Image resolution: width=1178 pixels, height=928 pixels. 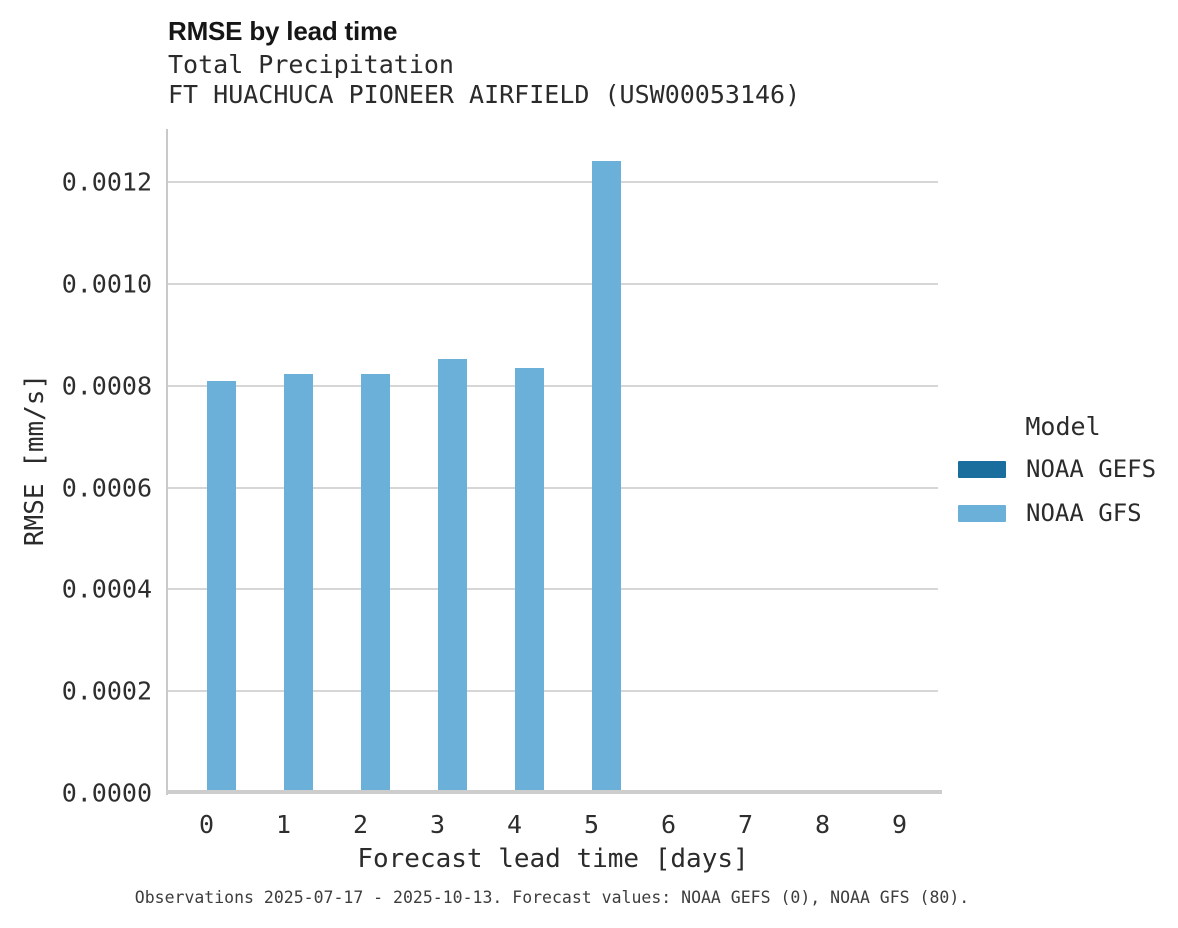 What do you see at coordinates (106, 793) in the screenshot?
I see `y-tick-label: 0.0000` at bounding box center [106, 793].